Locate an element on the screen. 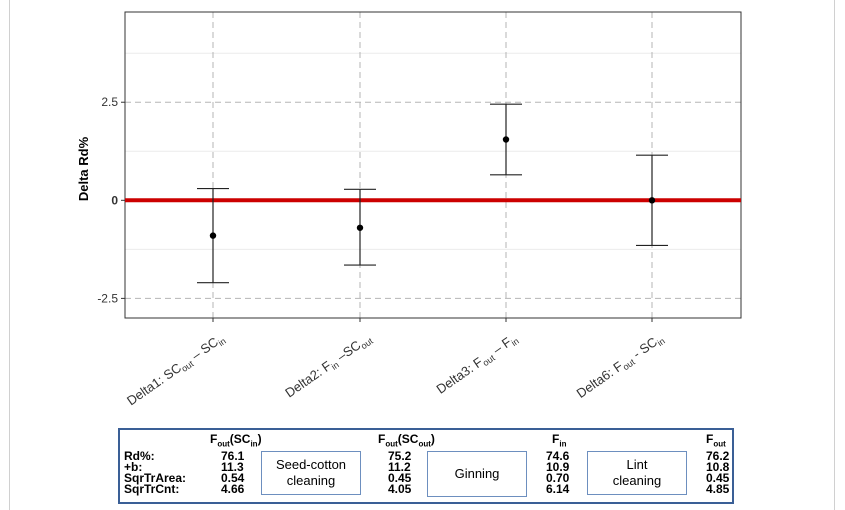 The width and height of the screenshot is (845, 510). table-cell: 10.8 is located at coordinates (718, 467).